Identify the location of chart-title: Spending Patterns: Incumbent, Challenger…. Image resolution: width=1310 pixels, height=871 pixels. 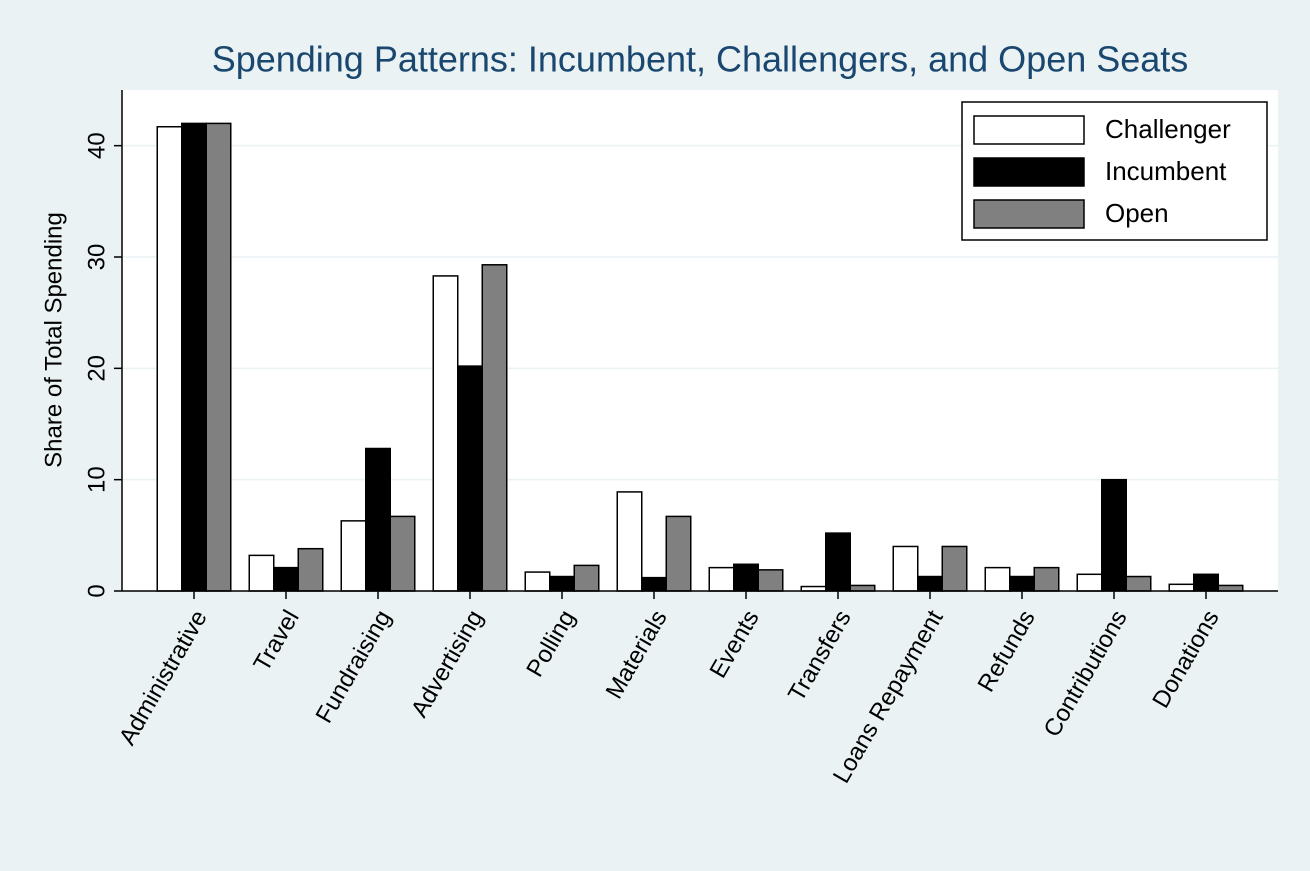
(700, 59).